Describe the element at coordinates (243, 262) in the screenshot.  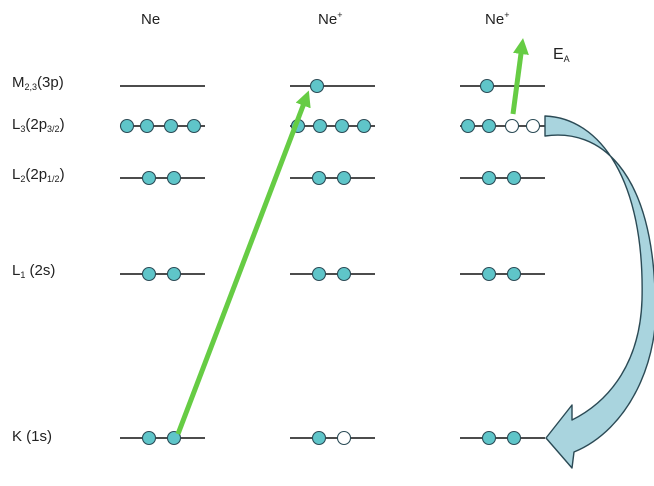
I see `excitation-arrow-icon` at that location.